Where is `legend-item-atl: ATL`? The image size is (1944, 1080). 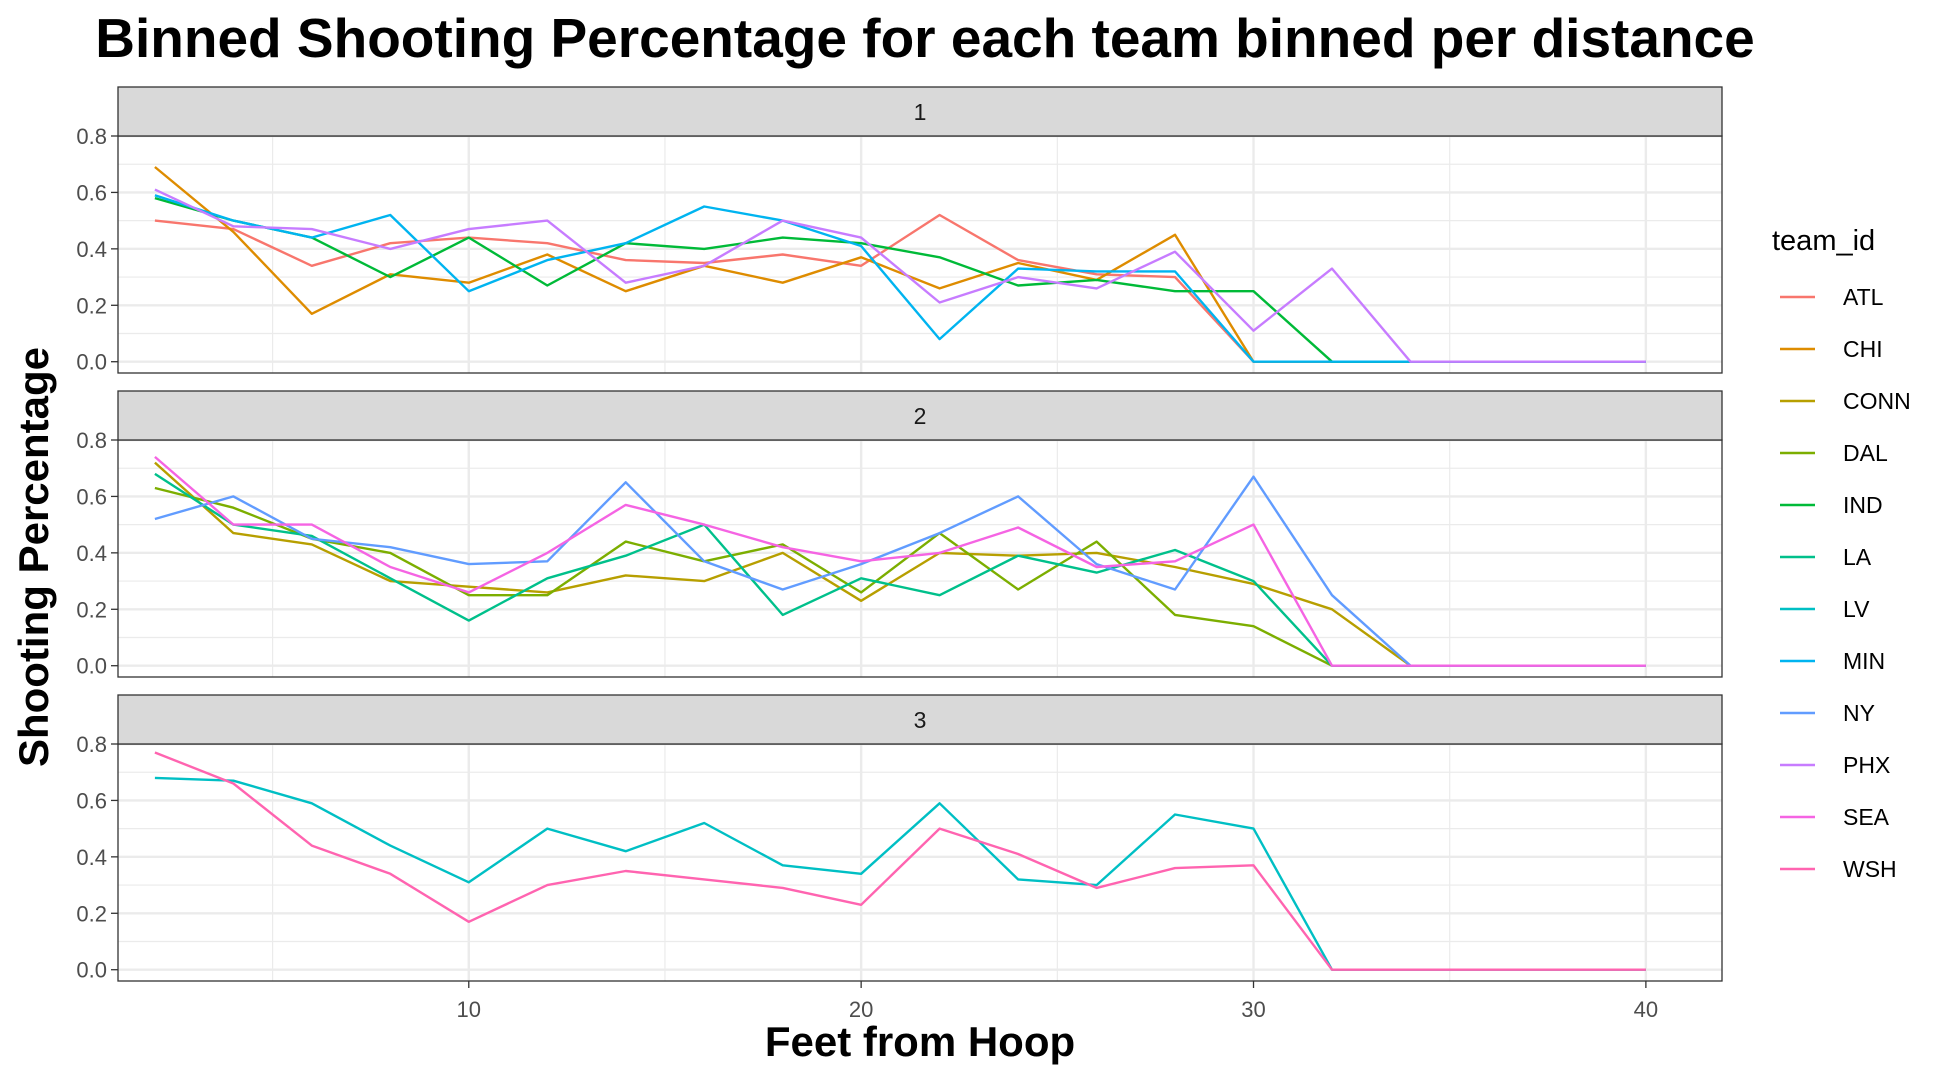 legend-item-atl: ATL is located at coordinates (1832, 297).